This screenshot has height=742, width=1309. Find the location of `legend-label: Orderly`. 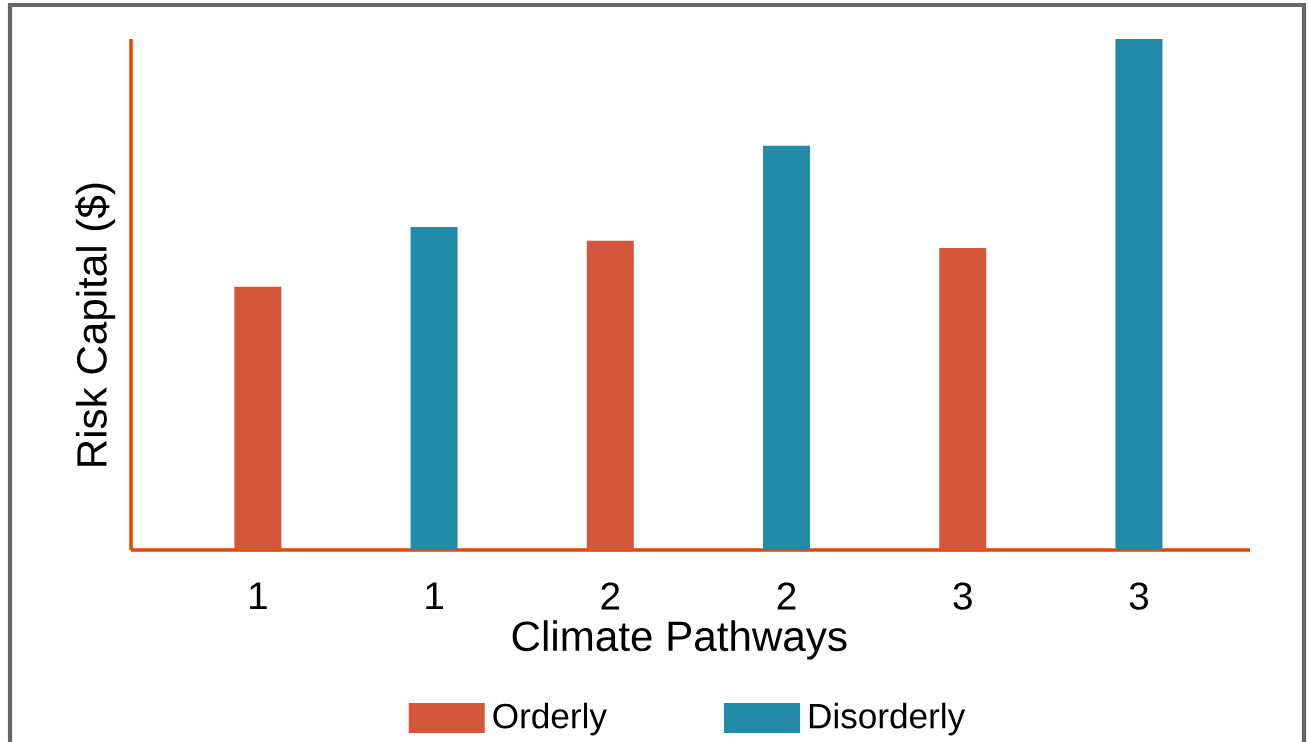

legend-label: Orderly is located at coordinates (550, 719).